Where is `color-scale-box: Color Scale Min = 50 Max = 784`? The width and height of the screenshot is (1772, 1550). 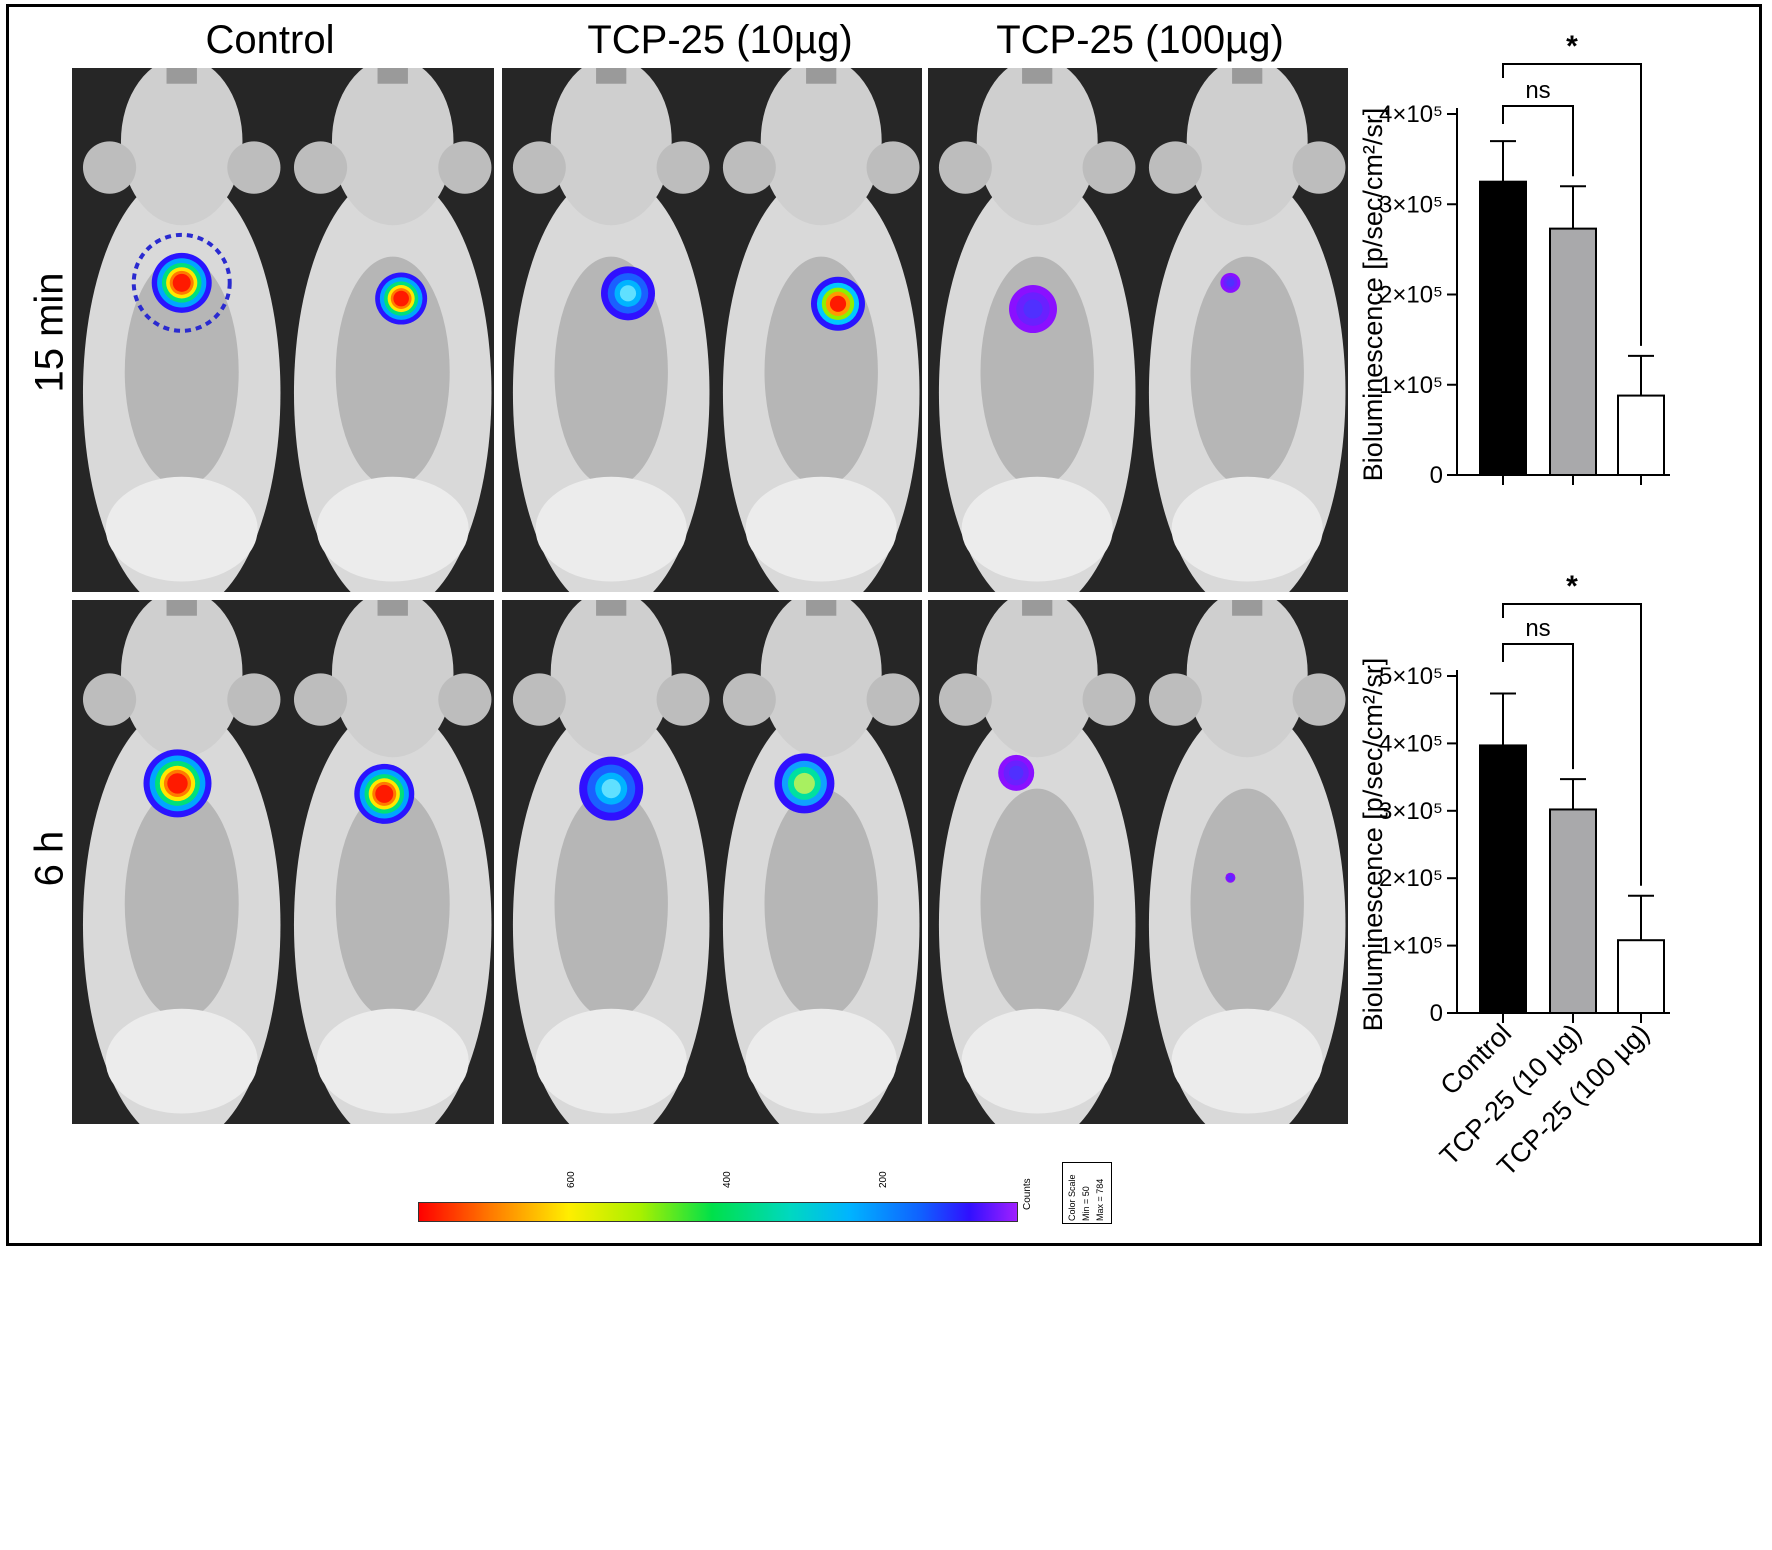 color-scale-box: Color Scale Min = 50 Max = 784 is located at coordinates (1087, 1193).